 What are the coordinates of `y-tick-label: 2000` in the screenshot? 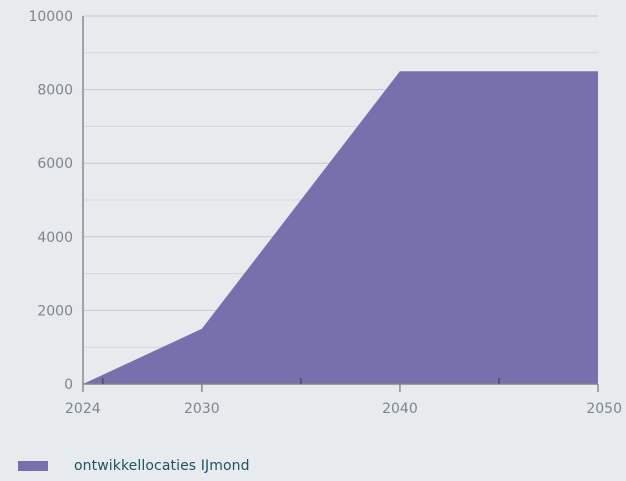 It's located at (55, 311).